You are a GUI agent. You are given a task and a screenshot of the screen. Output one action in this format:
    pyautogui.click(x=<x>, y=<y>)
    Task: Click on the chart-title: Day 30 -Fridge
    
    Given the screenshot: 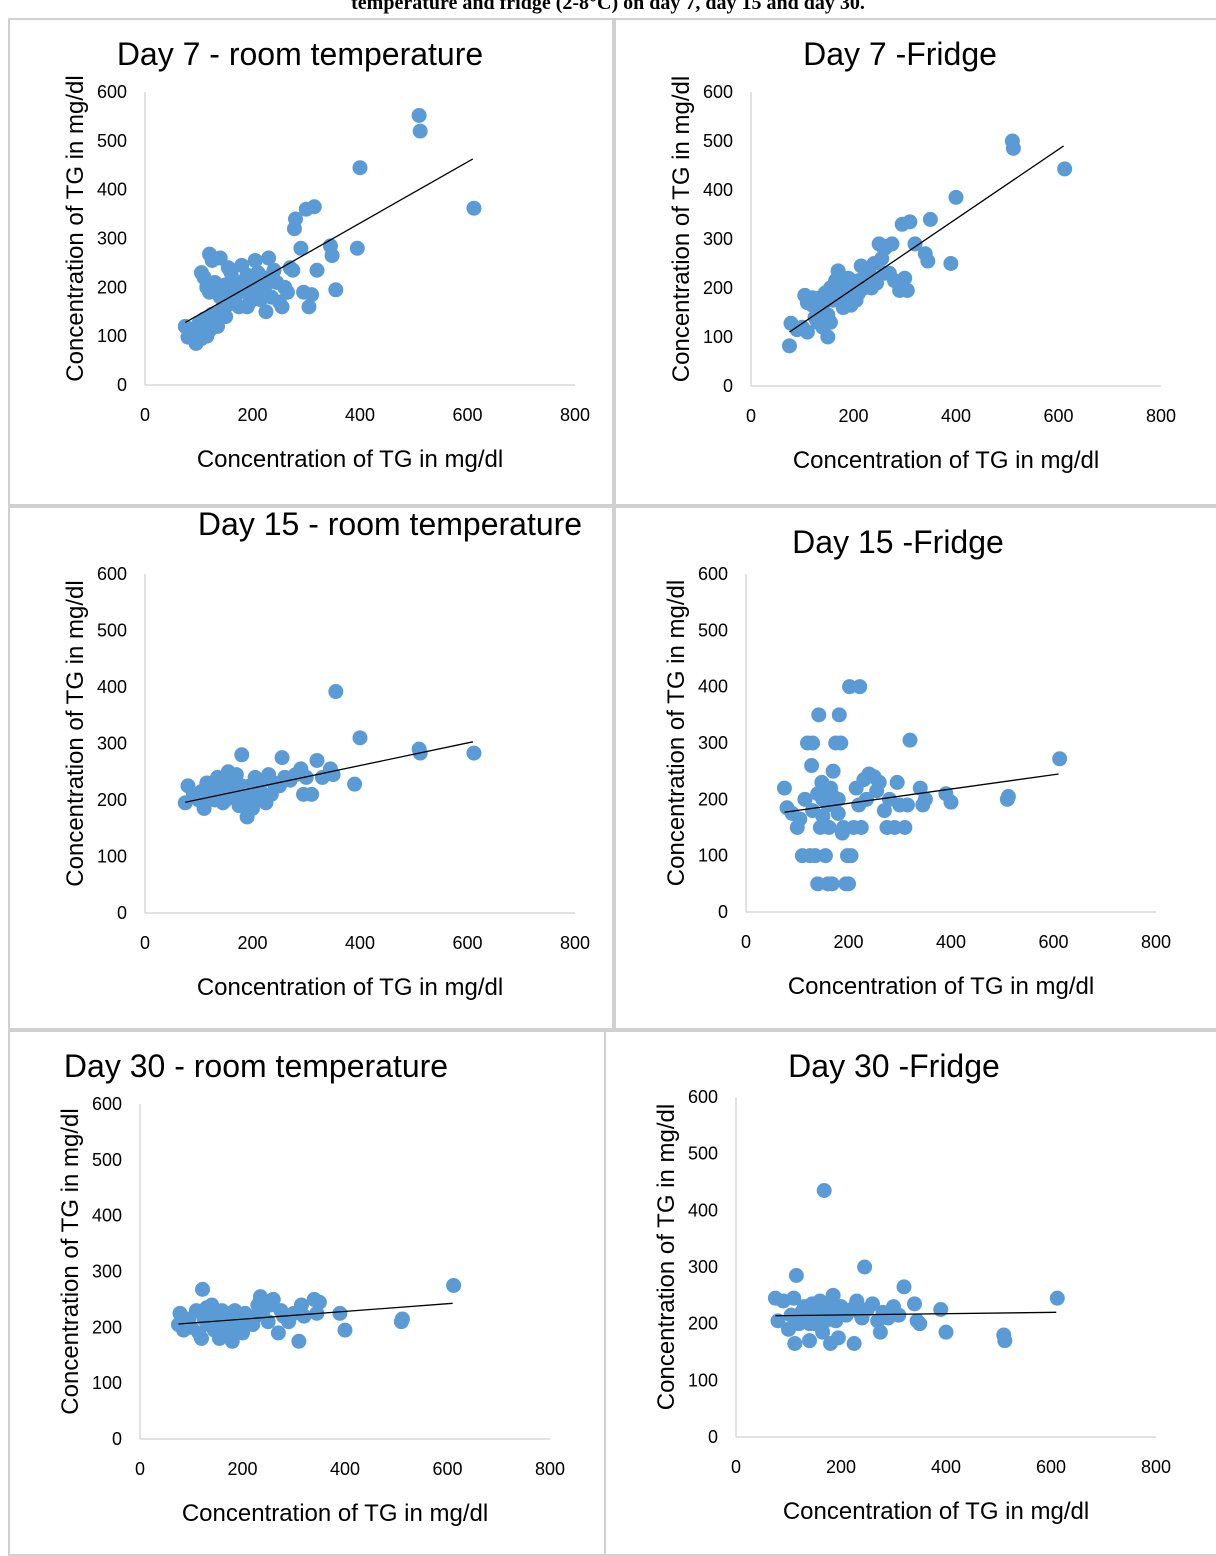 What is the action you would take?
    pyautogui.click(x=894, y=1066)
    